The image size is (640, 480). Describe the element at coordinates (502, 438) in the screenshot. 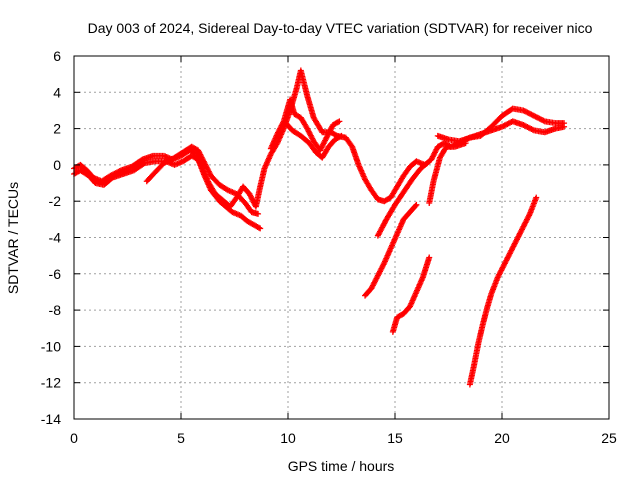

I see `x-tick-label: 20` at that location.